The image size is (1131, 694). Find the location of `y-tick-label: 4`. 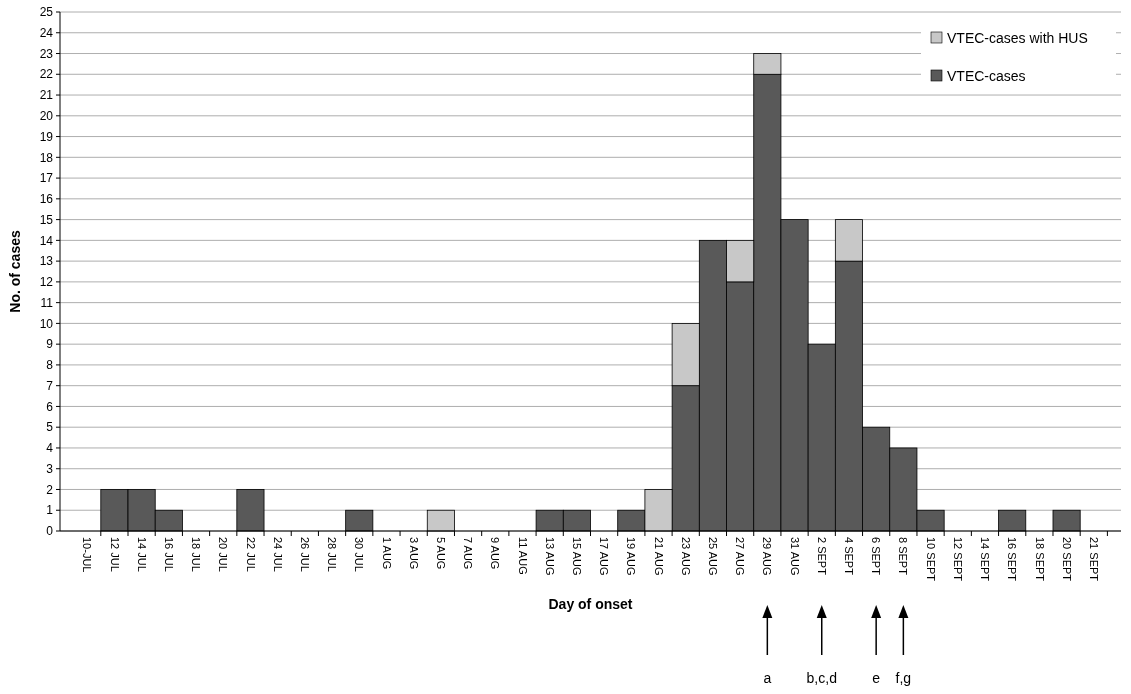

y-tick-label: 4 is located at coordinates (50, 448).